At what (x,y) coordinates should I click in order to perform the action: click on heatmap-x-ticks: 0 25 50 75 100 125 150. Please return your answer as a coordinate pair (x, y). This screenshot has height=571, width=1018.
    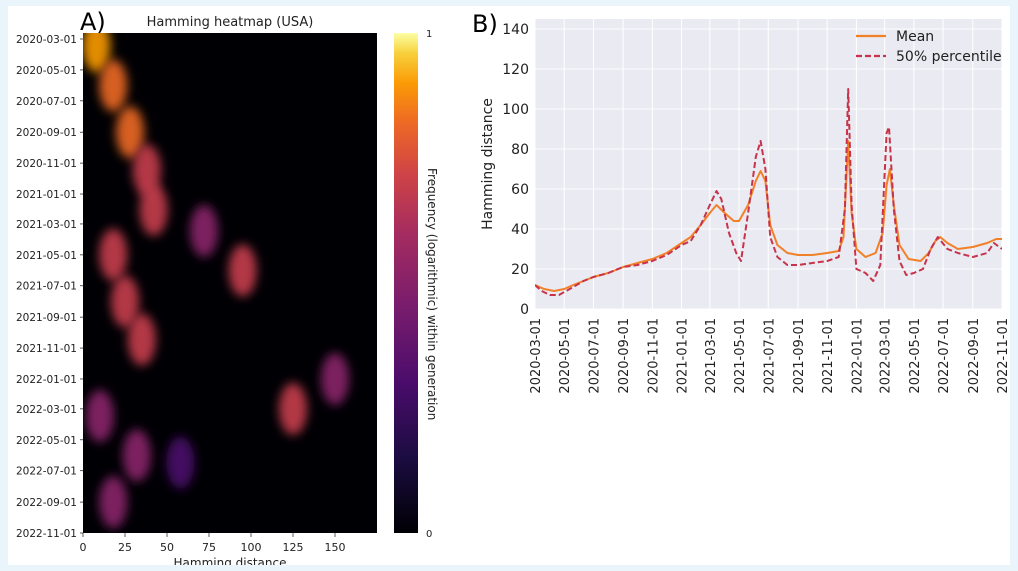
    Looking at the image, I should click on (213, 543).